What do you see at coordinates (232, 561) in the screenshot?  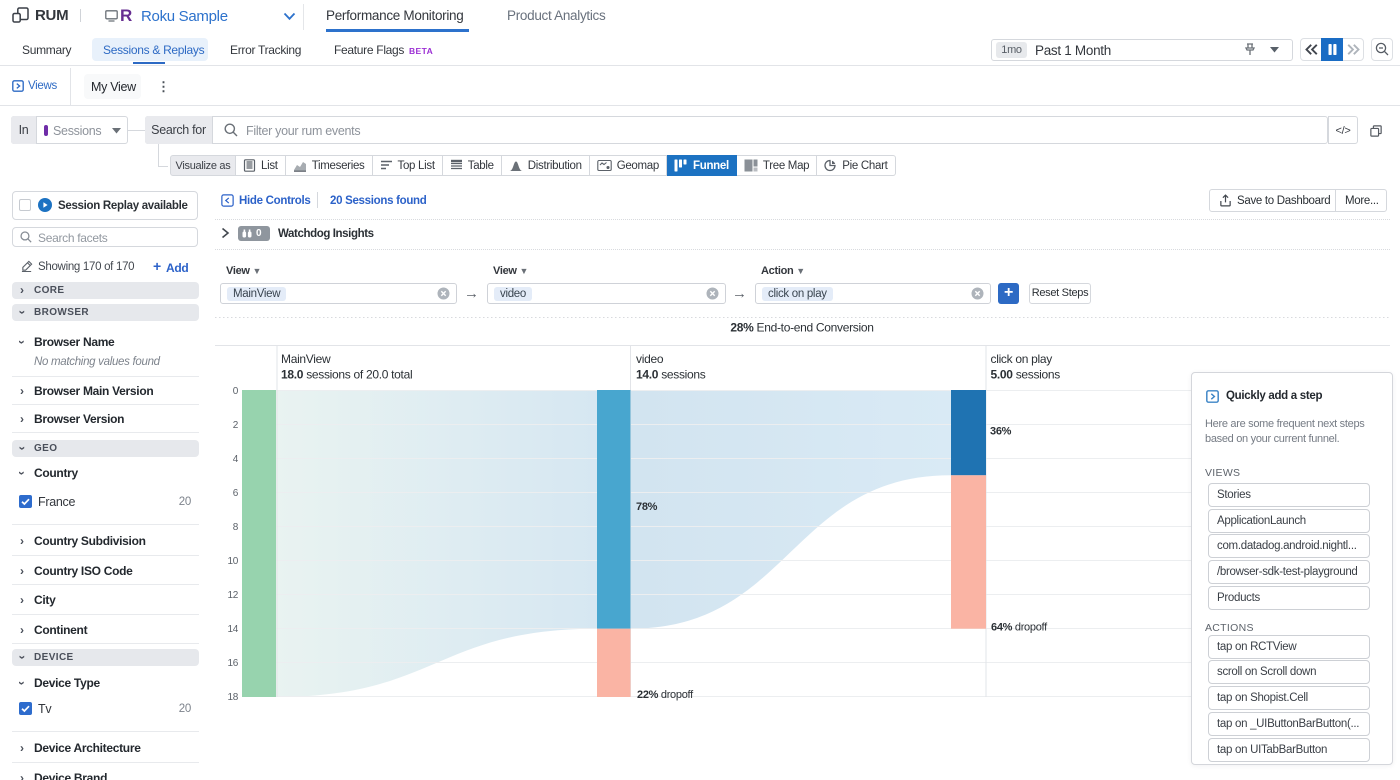 I see `svg-text: 10` at bounding box center [232, 561].